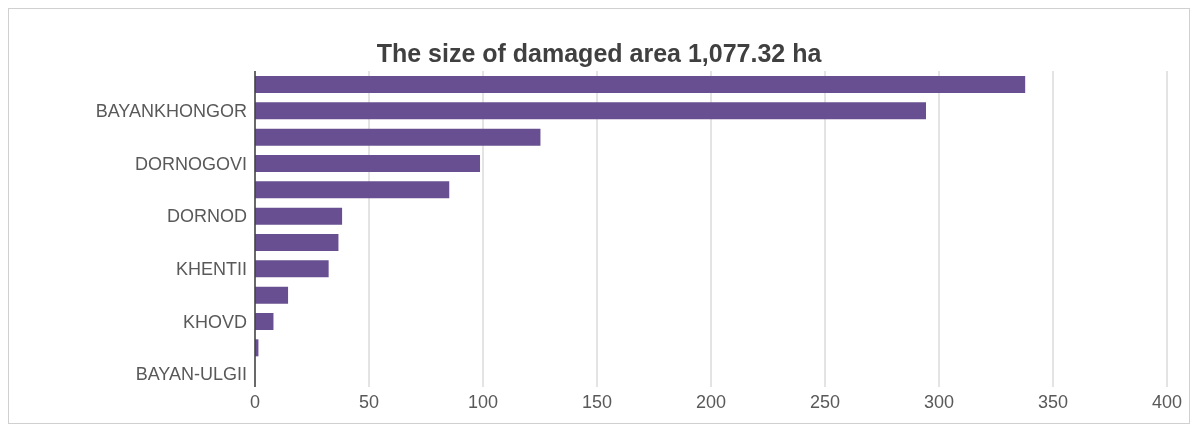 The image size is (1198, 432). What do you see at coordinates (599, 53) in the screenshot?
I see `chart-title: The size of damaged area 1,077.32 ha` at bounding box center [599, 53].